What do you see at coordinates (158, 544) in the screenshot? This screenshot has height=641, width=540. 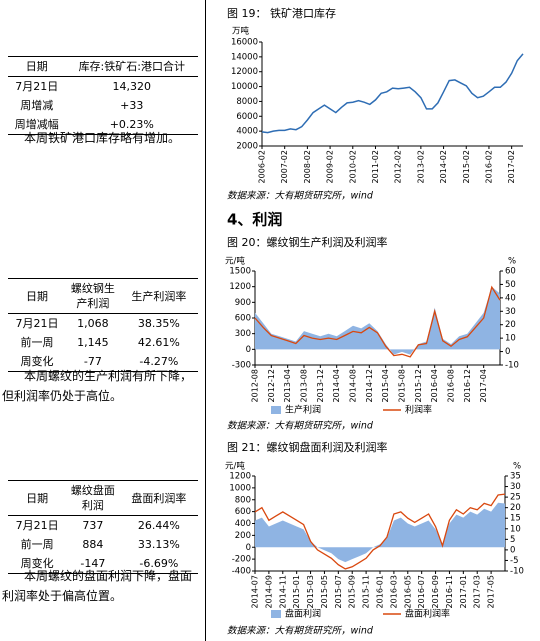 I see `table-cell: 33.13%` at bounding box center [158, 544].